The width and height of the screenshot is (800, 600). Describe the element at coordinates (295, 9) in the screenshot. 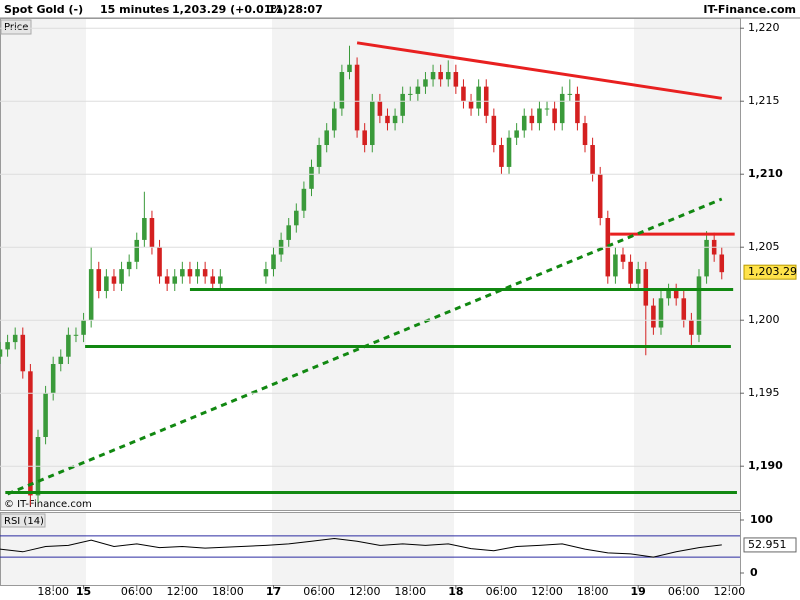

I see `time: 11:28:07` at that location.